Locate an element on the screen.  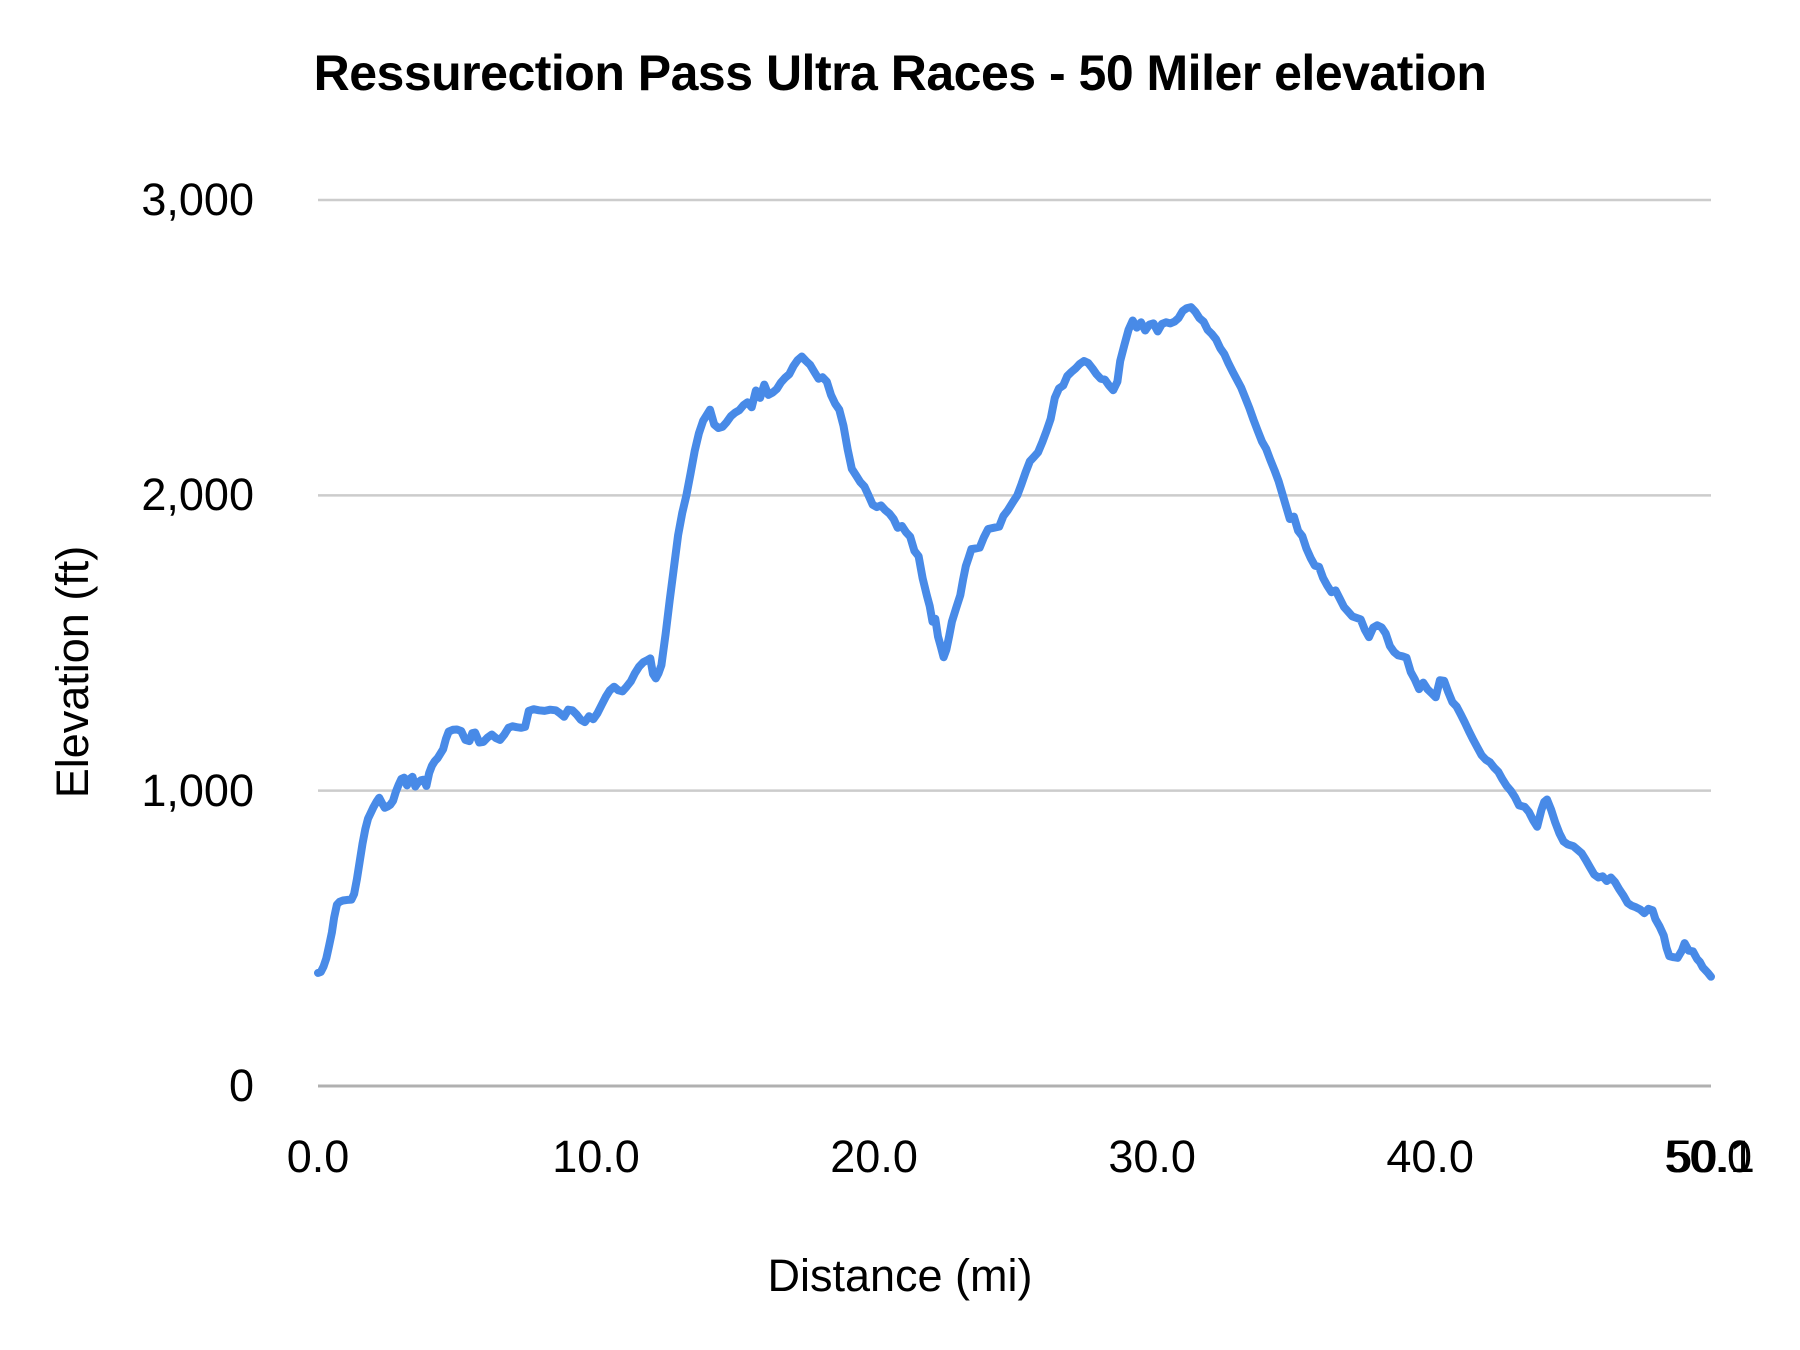
x-tick-label: 10.0 is located at coordinates (596, 1156).